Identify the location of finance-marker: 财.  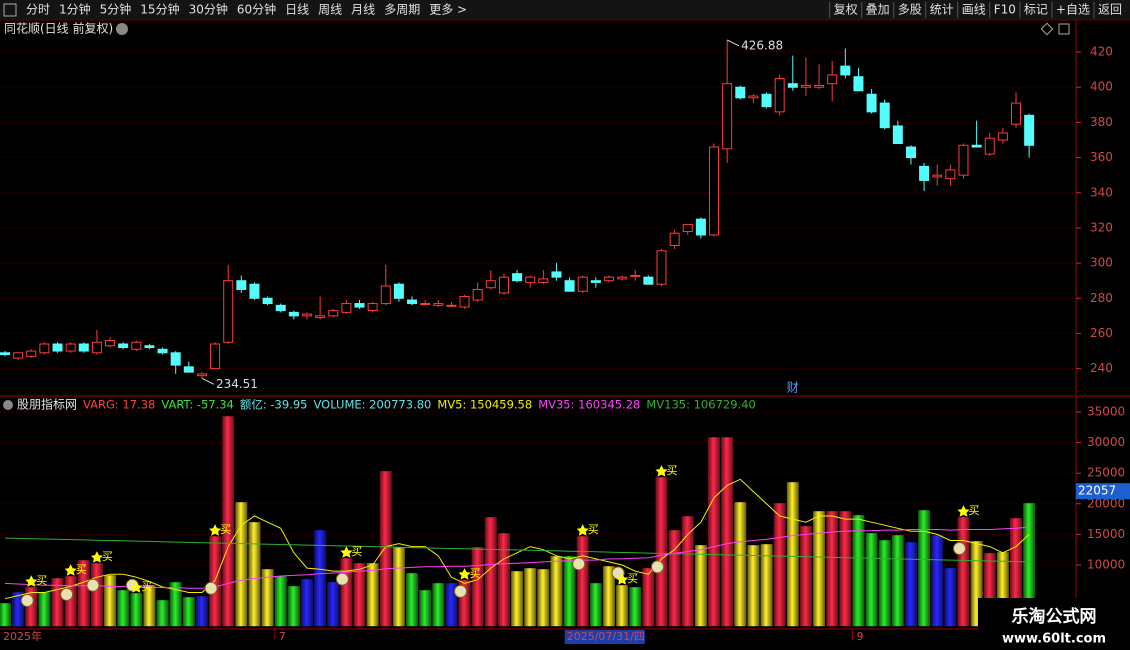
(793, 388).